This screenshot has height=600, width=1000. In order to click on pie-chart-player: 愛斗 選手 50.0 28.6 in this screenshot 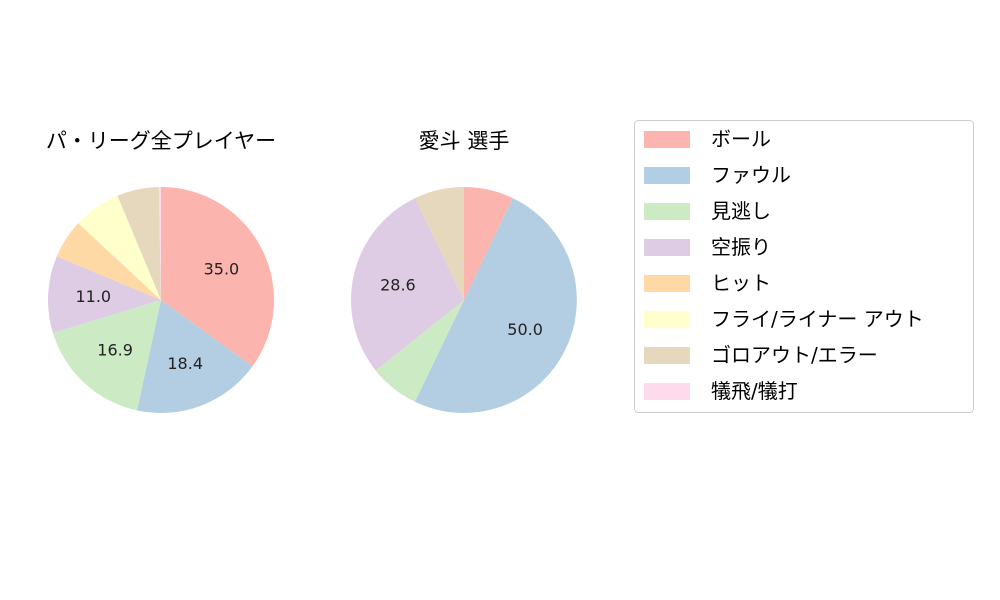, I will do `click(464, 271)`.